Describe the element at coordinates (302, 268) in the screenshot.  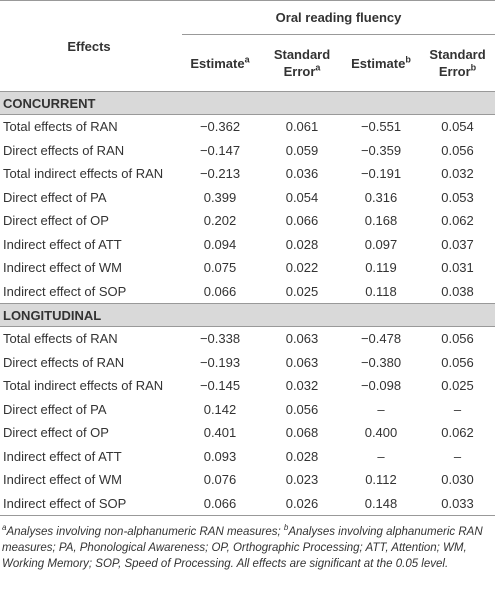
I see `table-cell: 0.022` at that location.